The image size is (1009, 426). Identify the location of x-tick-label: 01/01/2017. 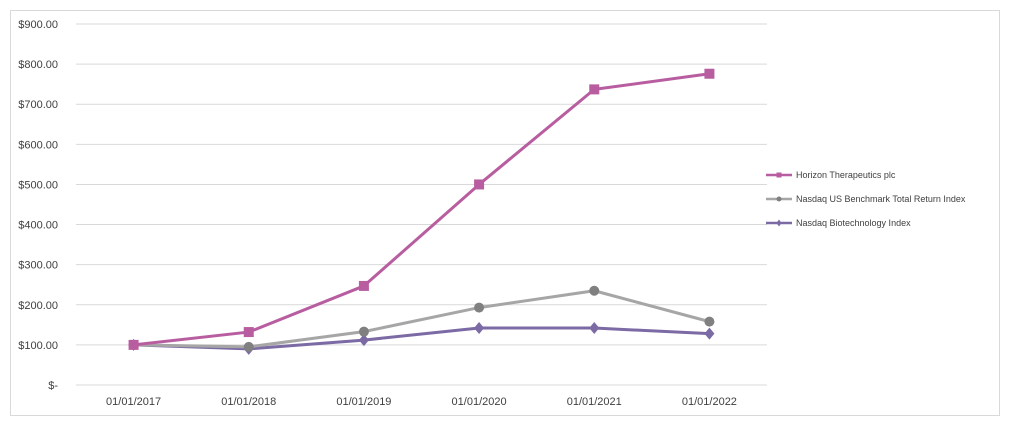
(133, 402).